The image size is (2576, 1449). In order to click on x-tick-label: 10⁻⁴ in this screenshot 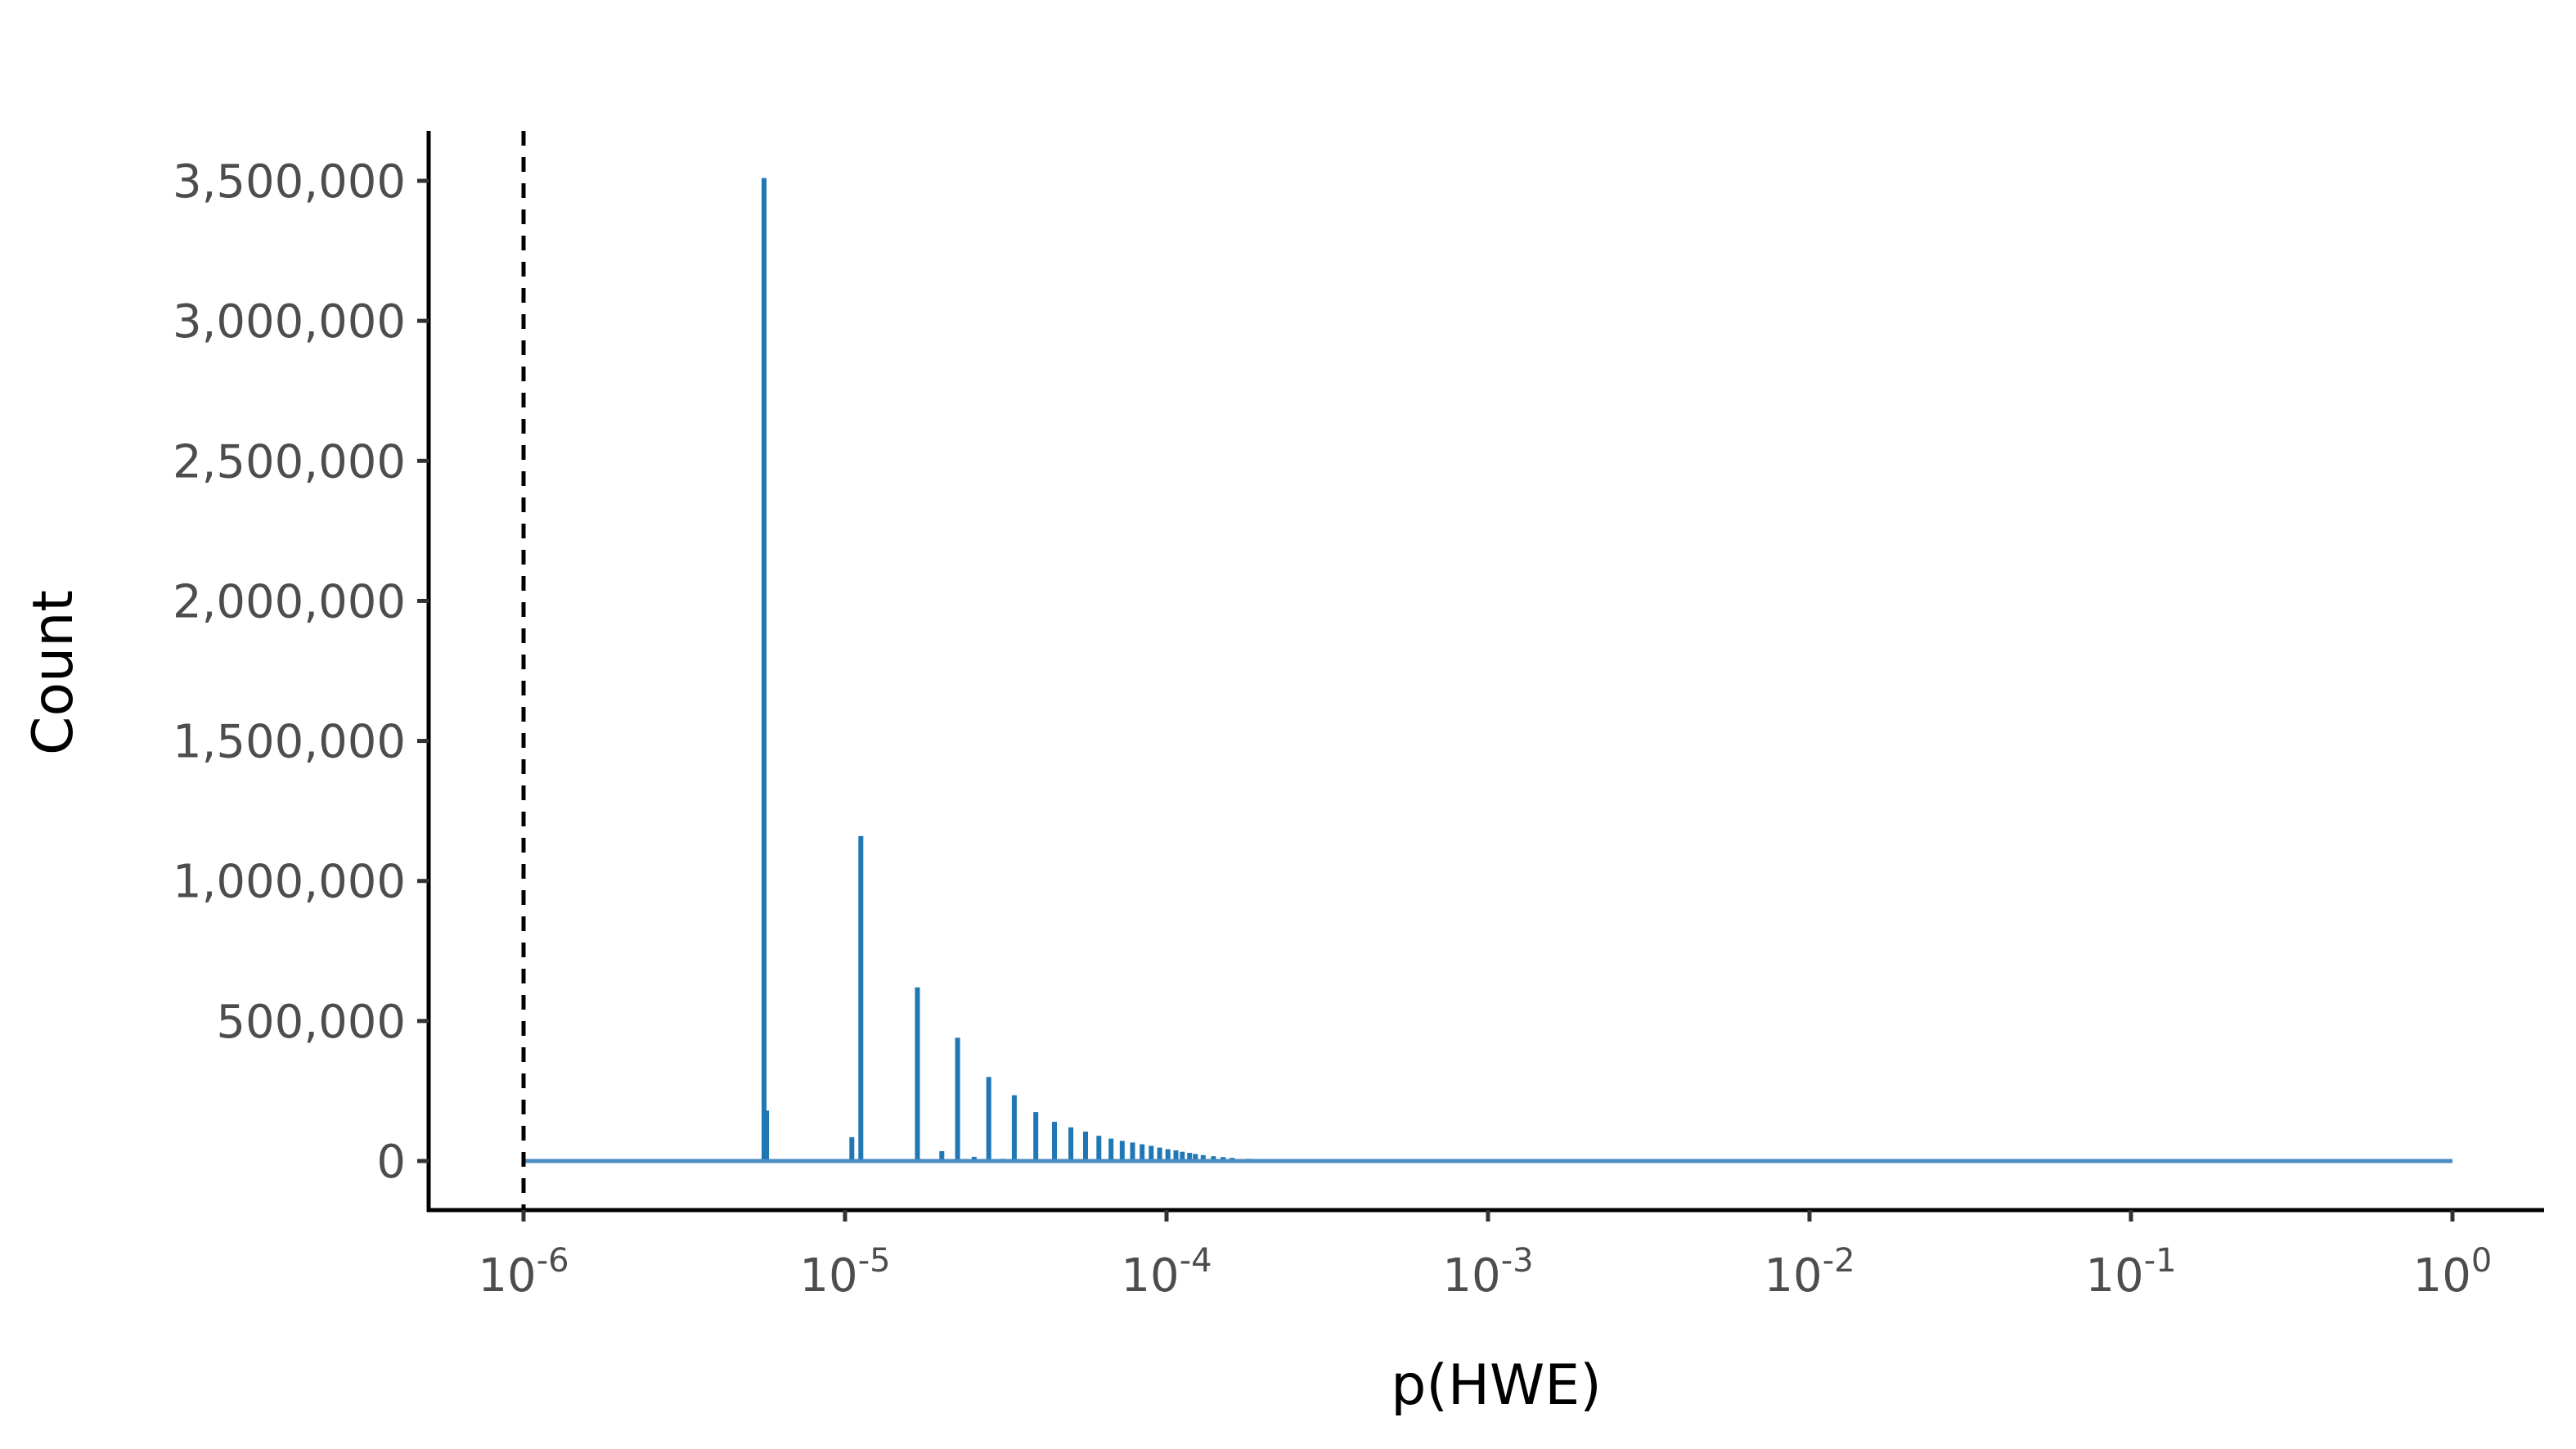, I will do `click(1166, 1273)`.